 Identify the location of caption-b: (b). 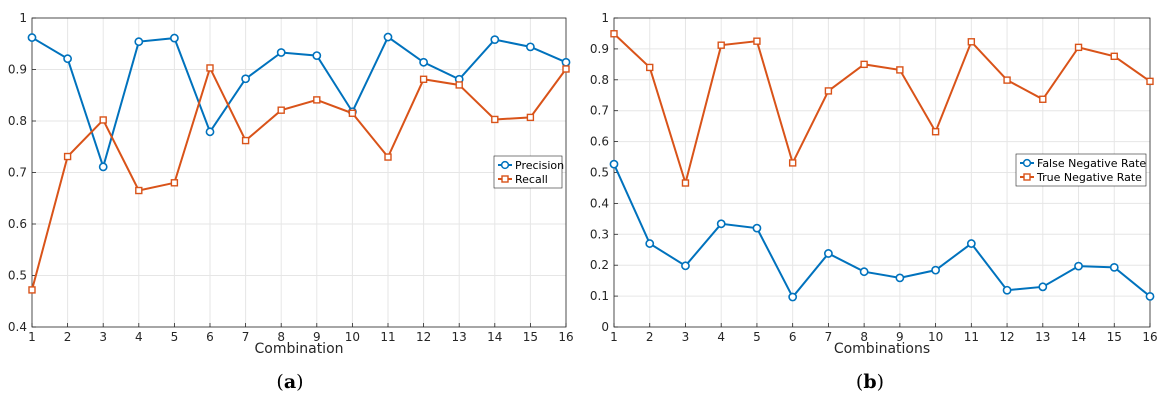
(870, 382).